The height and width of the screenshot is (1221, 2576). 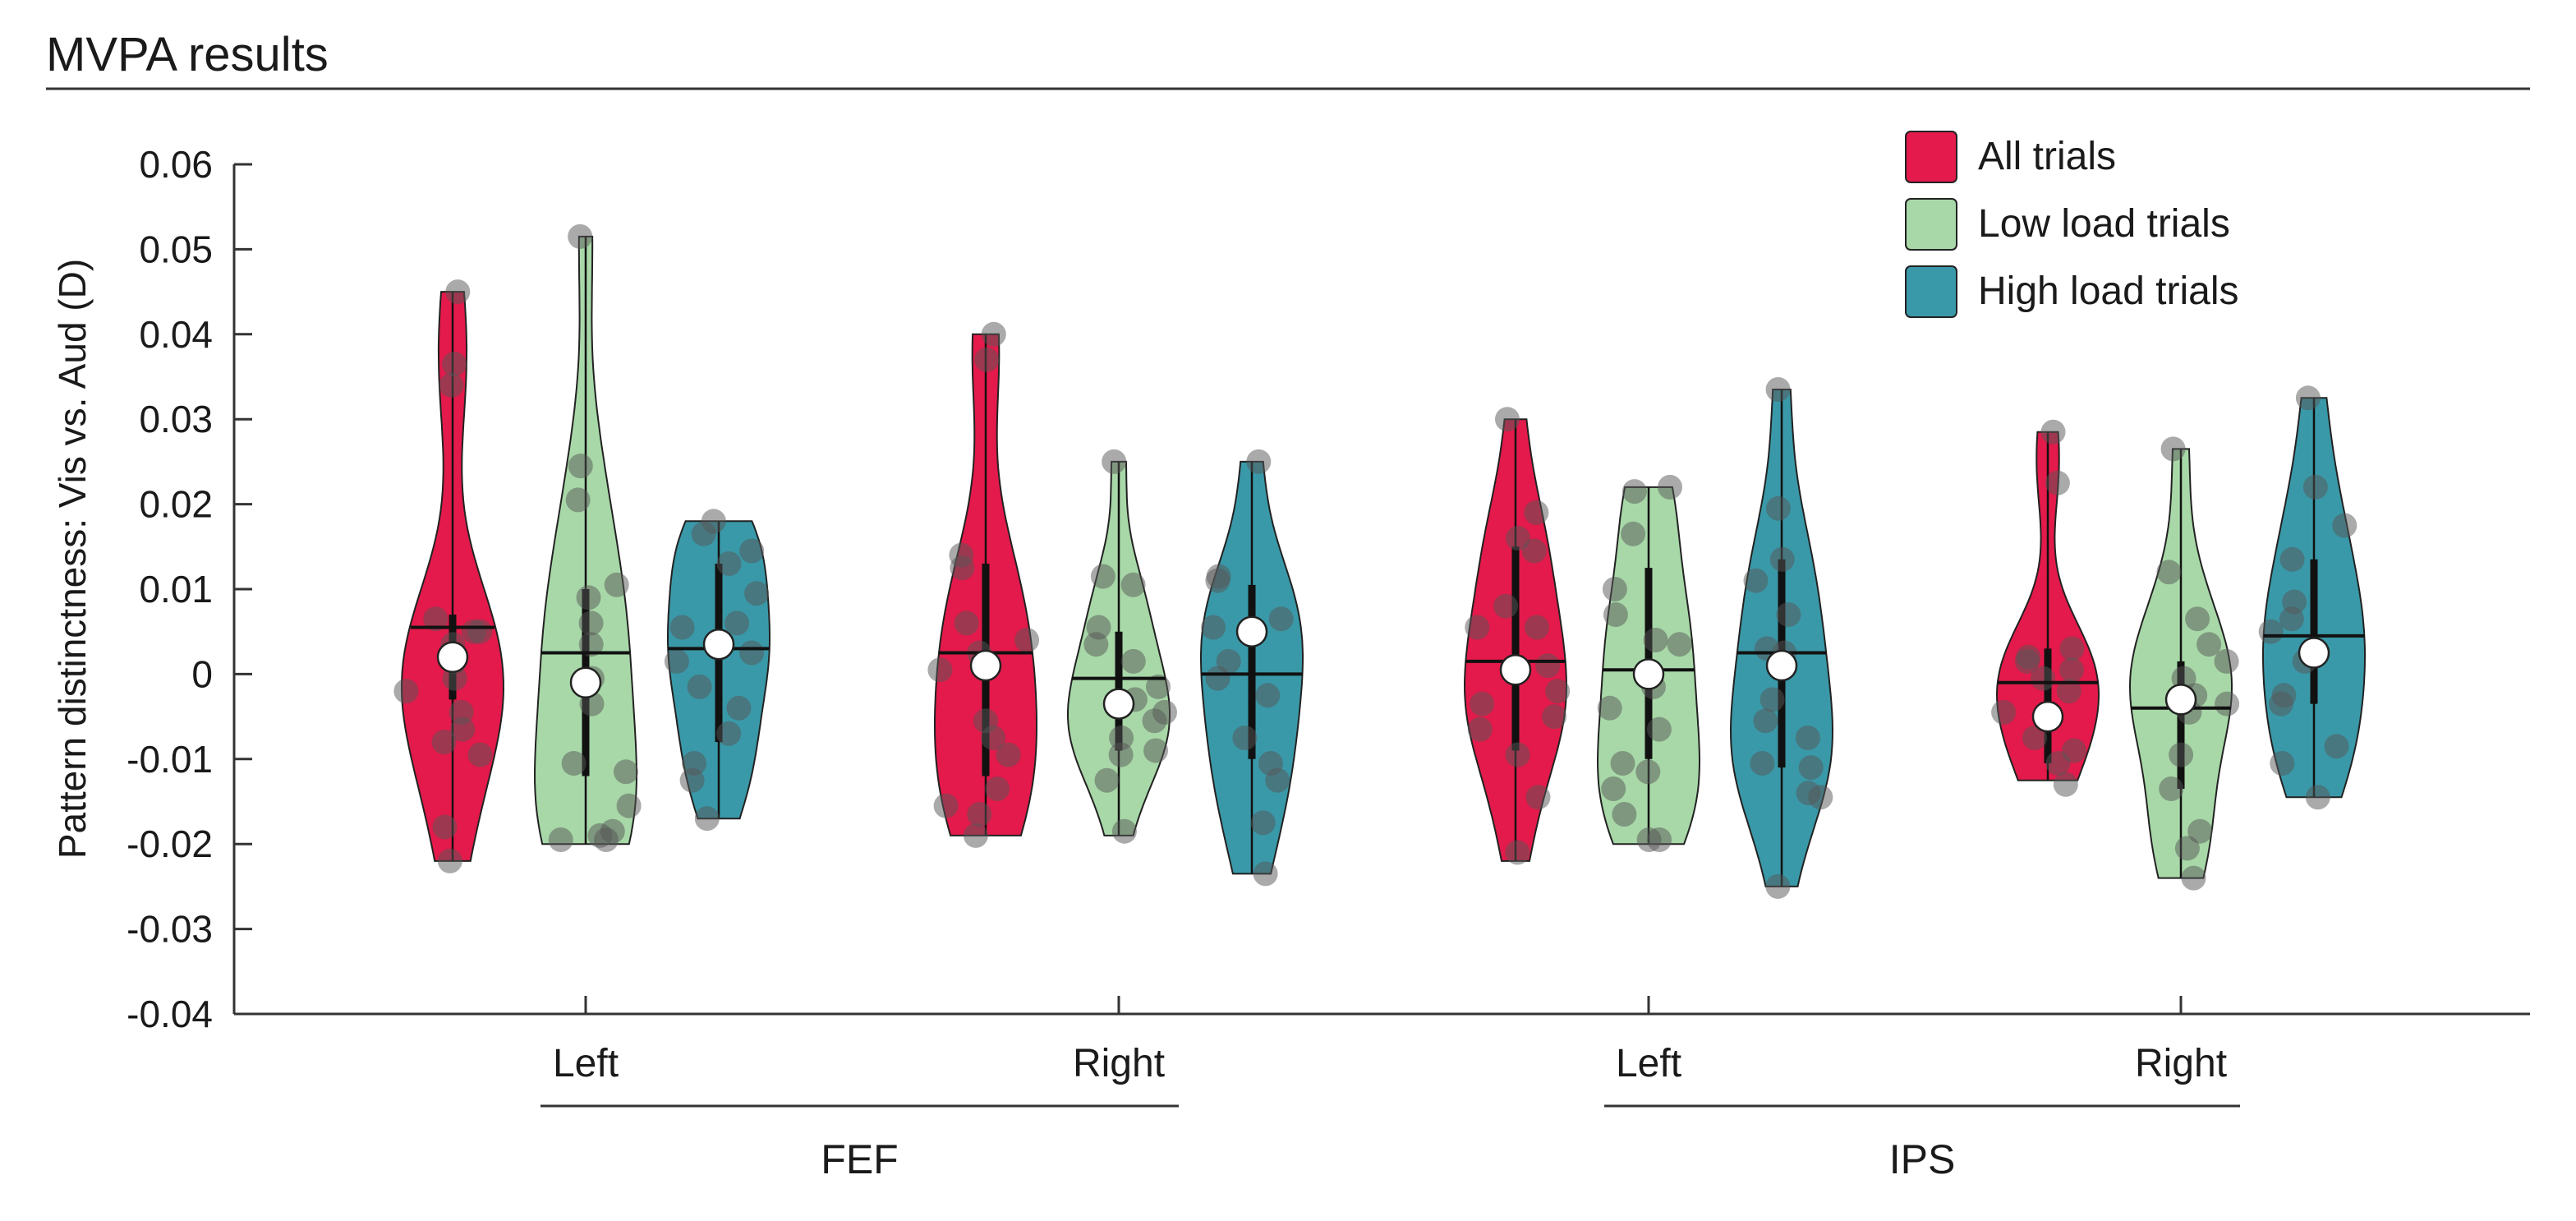 I want to click on violin-fef-left-high, so click(x=717, y=670).